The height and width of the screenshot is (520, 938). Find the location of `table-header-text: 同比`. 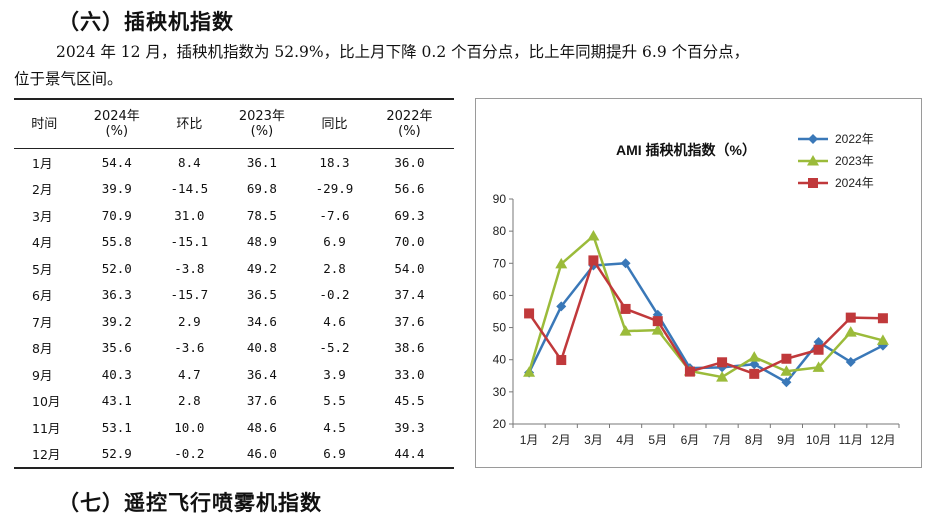

table-header-text: 同比 is located at coordinates (334, 124).